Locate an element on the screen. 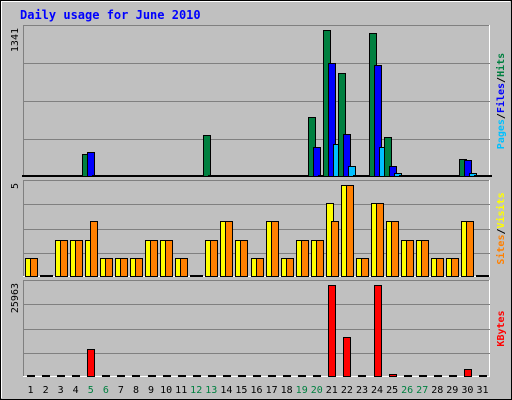 The width and height of the screenshot is (512, 400). day-label-7: 7 is located at coordinates (121, 390).